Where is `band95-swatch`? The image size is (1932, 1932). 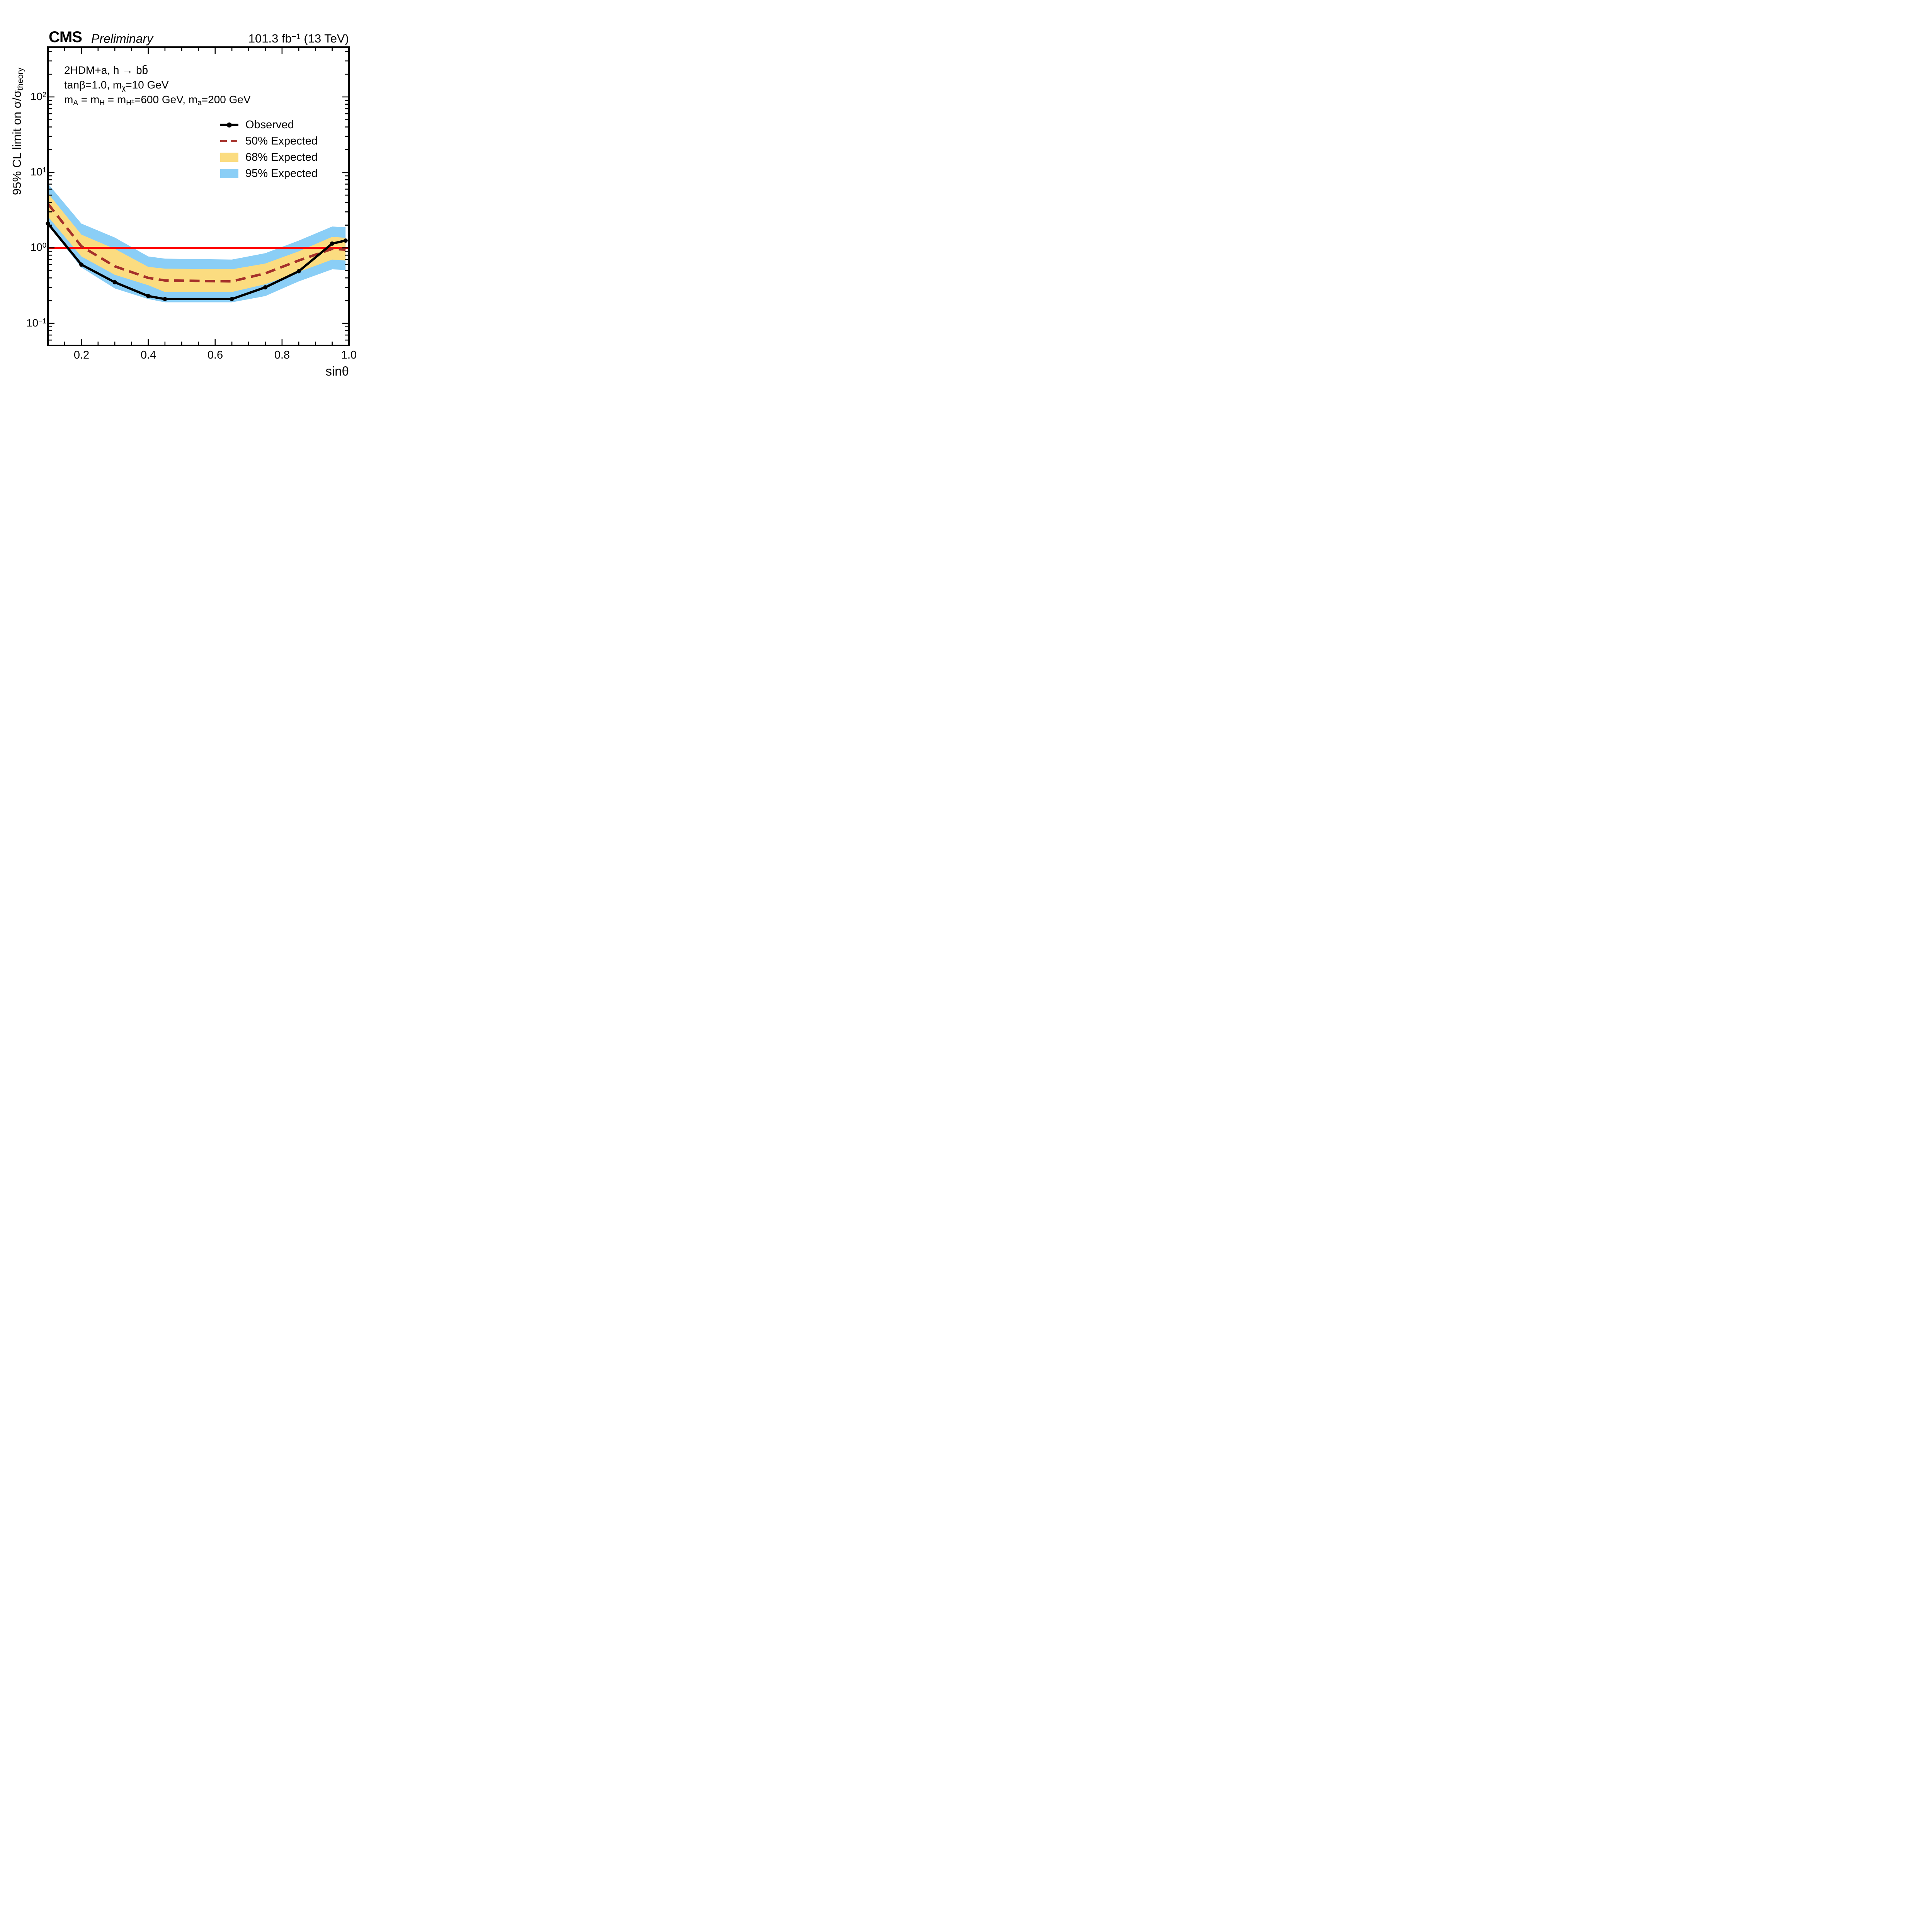 band95-swatch is located at coordinates (229, 174).